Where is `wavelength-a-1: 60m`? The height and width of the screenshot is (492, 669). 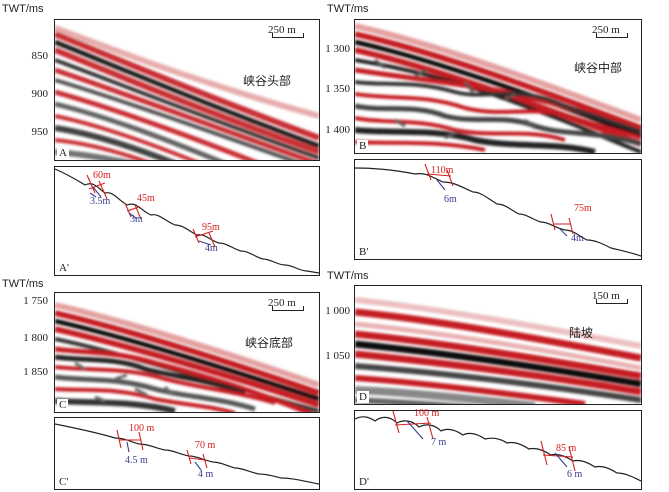 wavelength-a-1: 60m is located at coordinates (102, 175).